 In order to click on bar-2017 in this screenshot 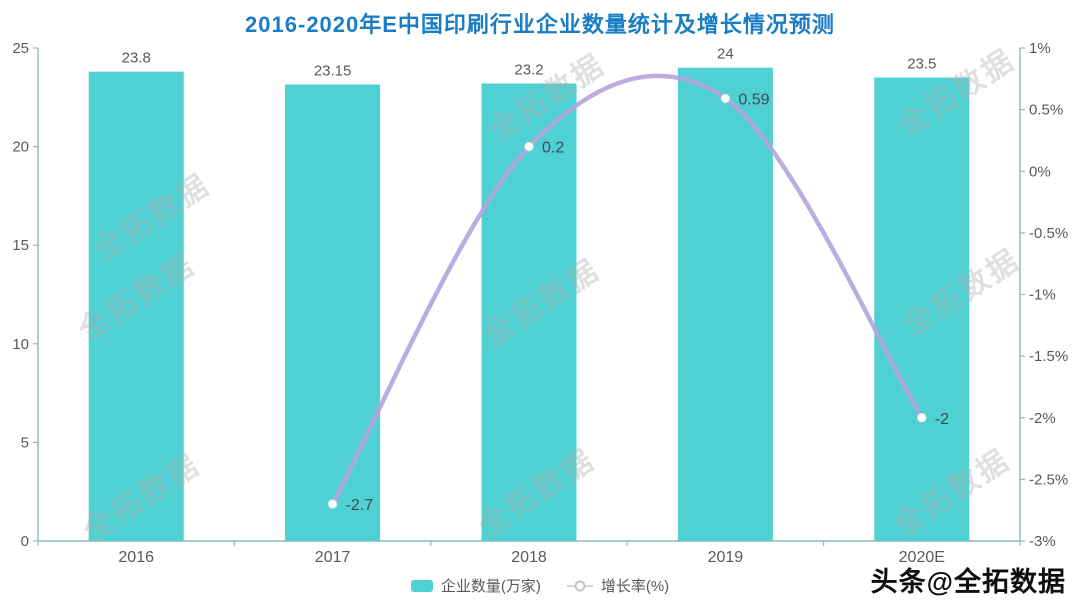, I will do `click(333, 313)`.